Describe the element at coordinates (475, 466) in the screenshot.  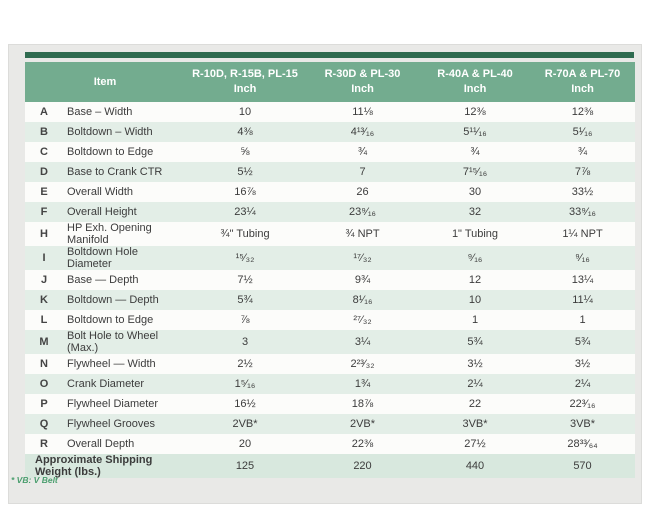
I see `shipping-weight-value: 440` at that location.